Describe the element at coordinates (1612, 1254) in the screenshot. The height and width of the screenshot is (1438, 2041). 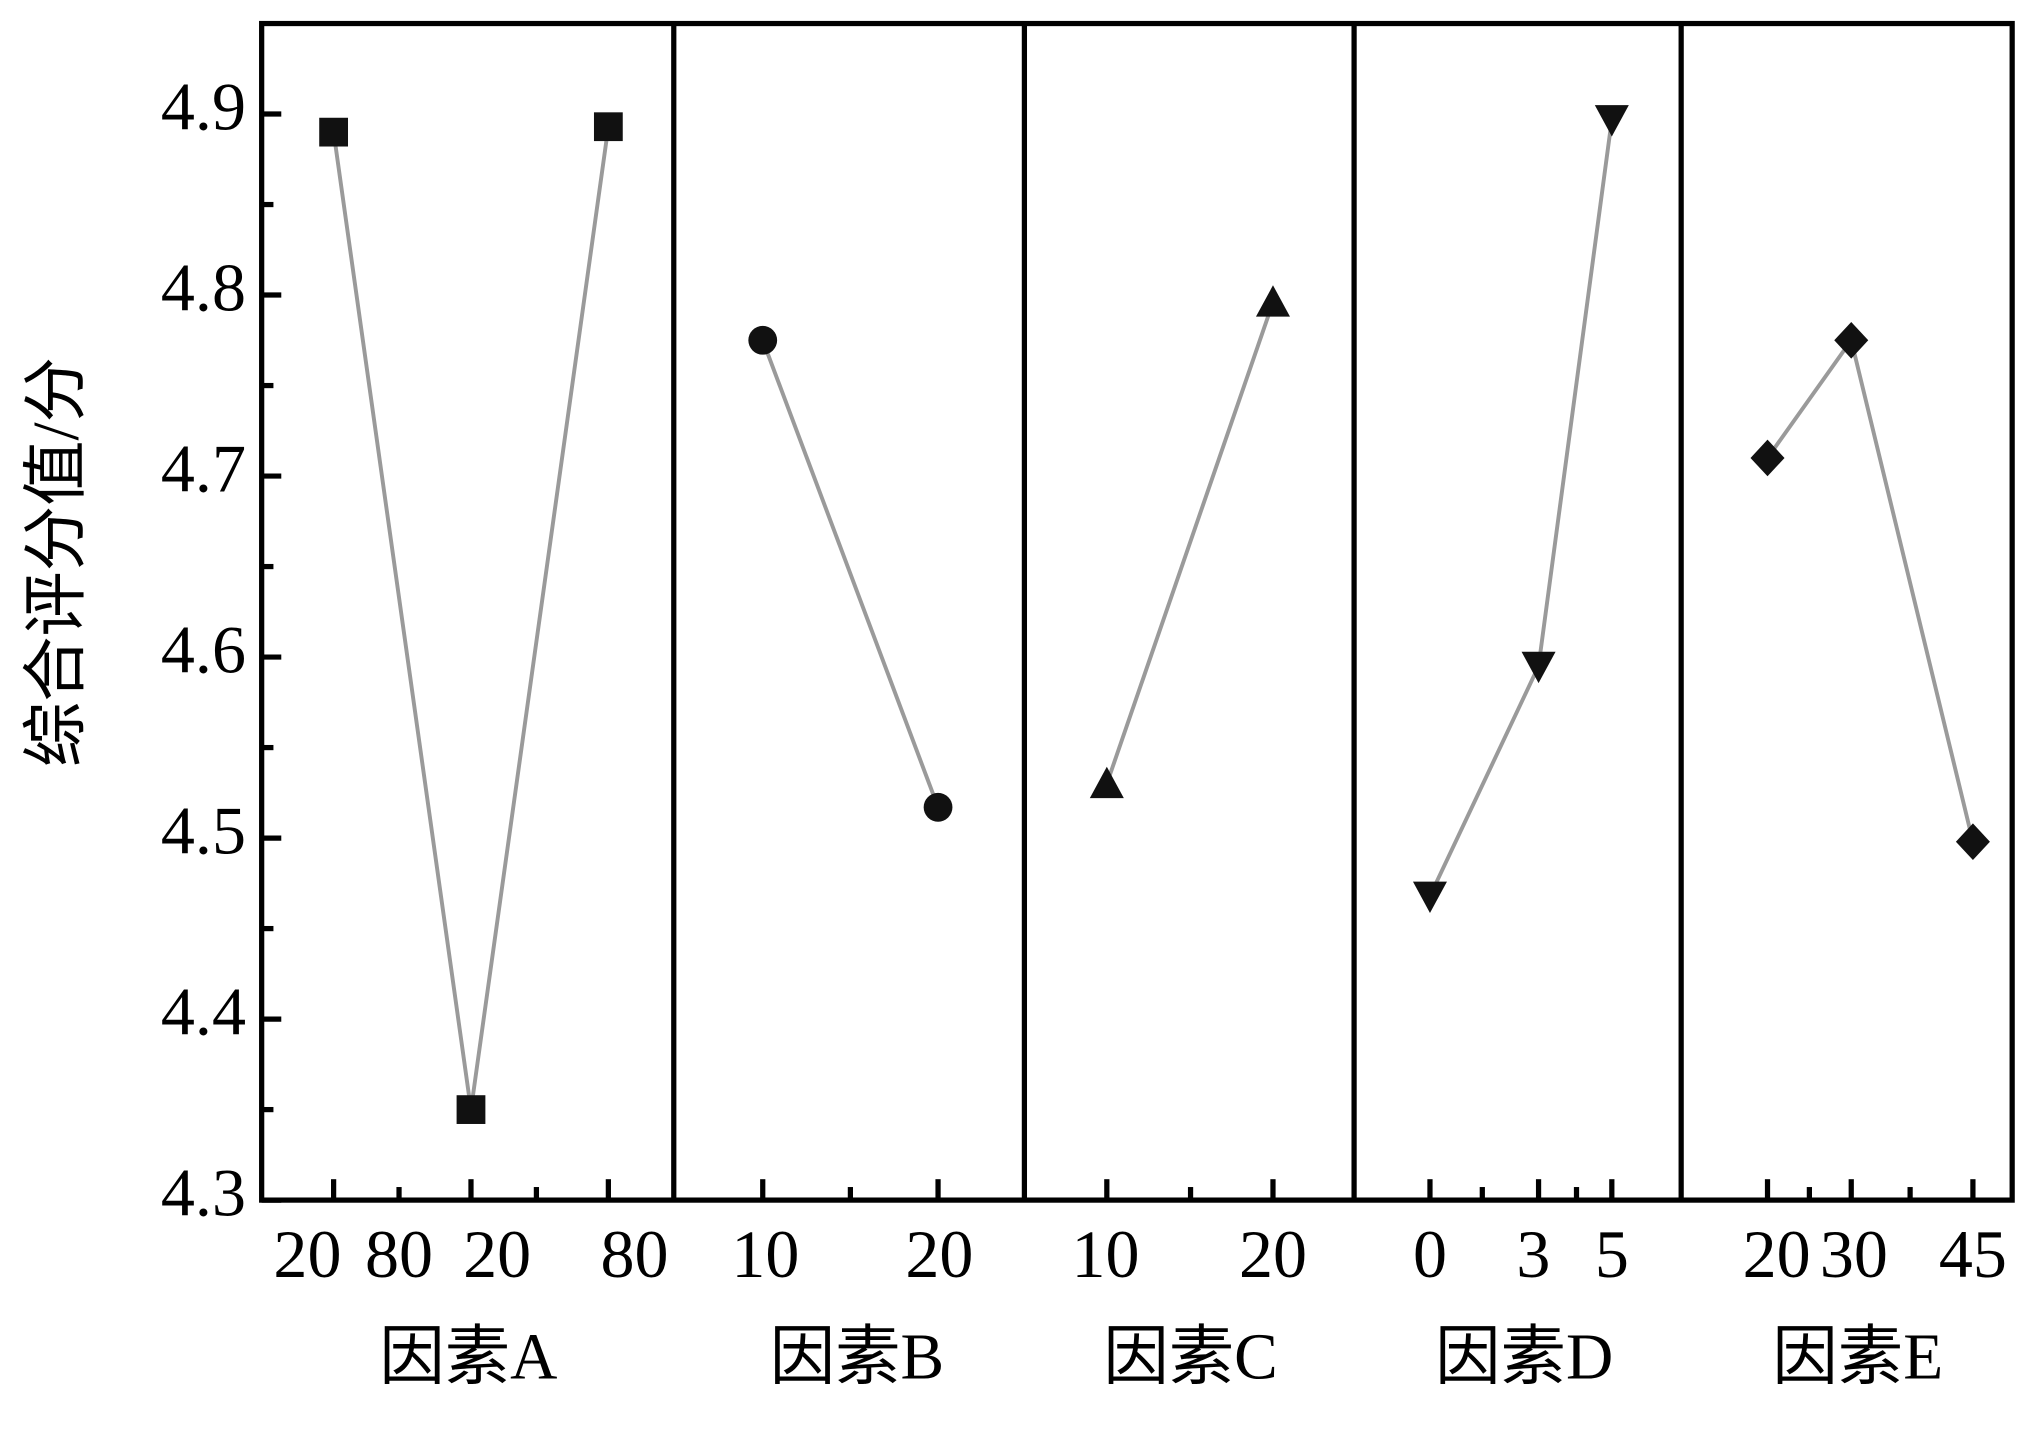
I see `x-tick-label: 5` at that location.